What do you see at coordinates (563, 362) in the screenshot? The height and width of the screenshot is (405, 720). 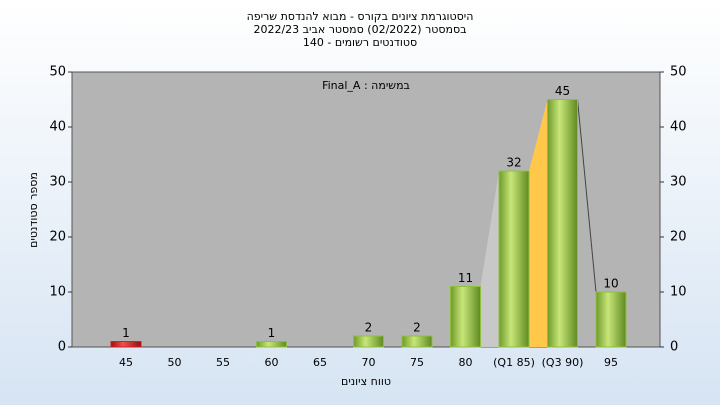 I see `x-tick-label: (Q3 90)` at bounding box center [563, 362].